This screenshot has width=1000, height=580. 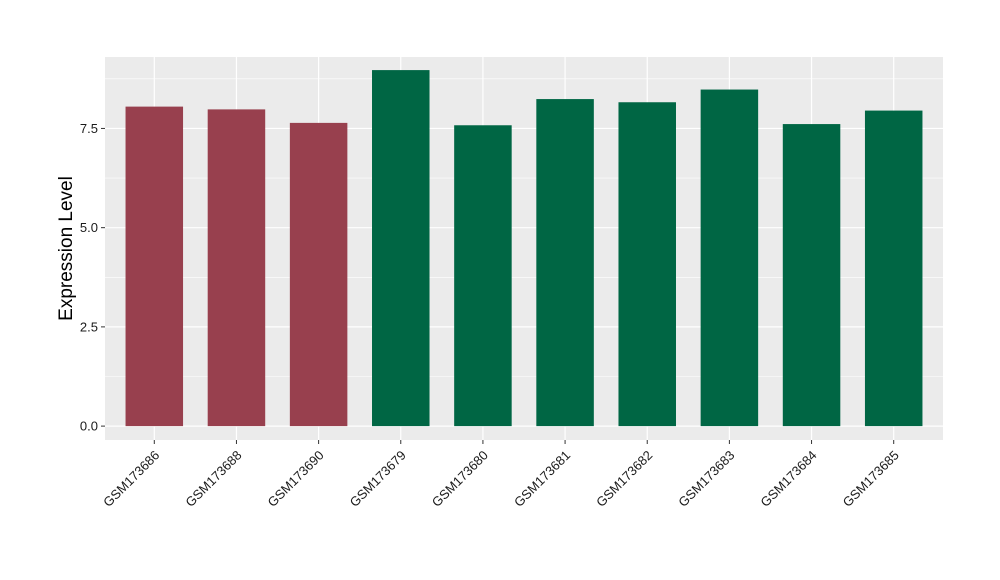 What do you see at coordinates (318, 274) in the screenshot?
I see `bar-GSM173690` at bounding box center [318, 274].